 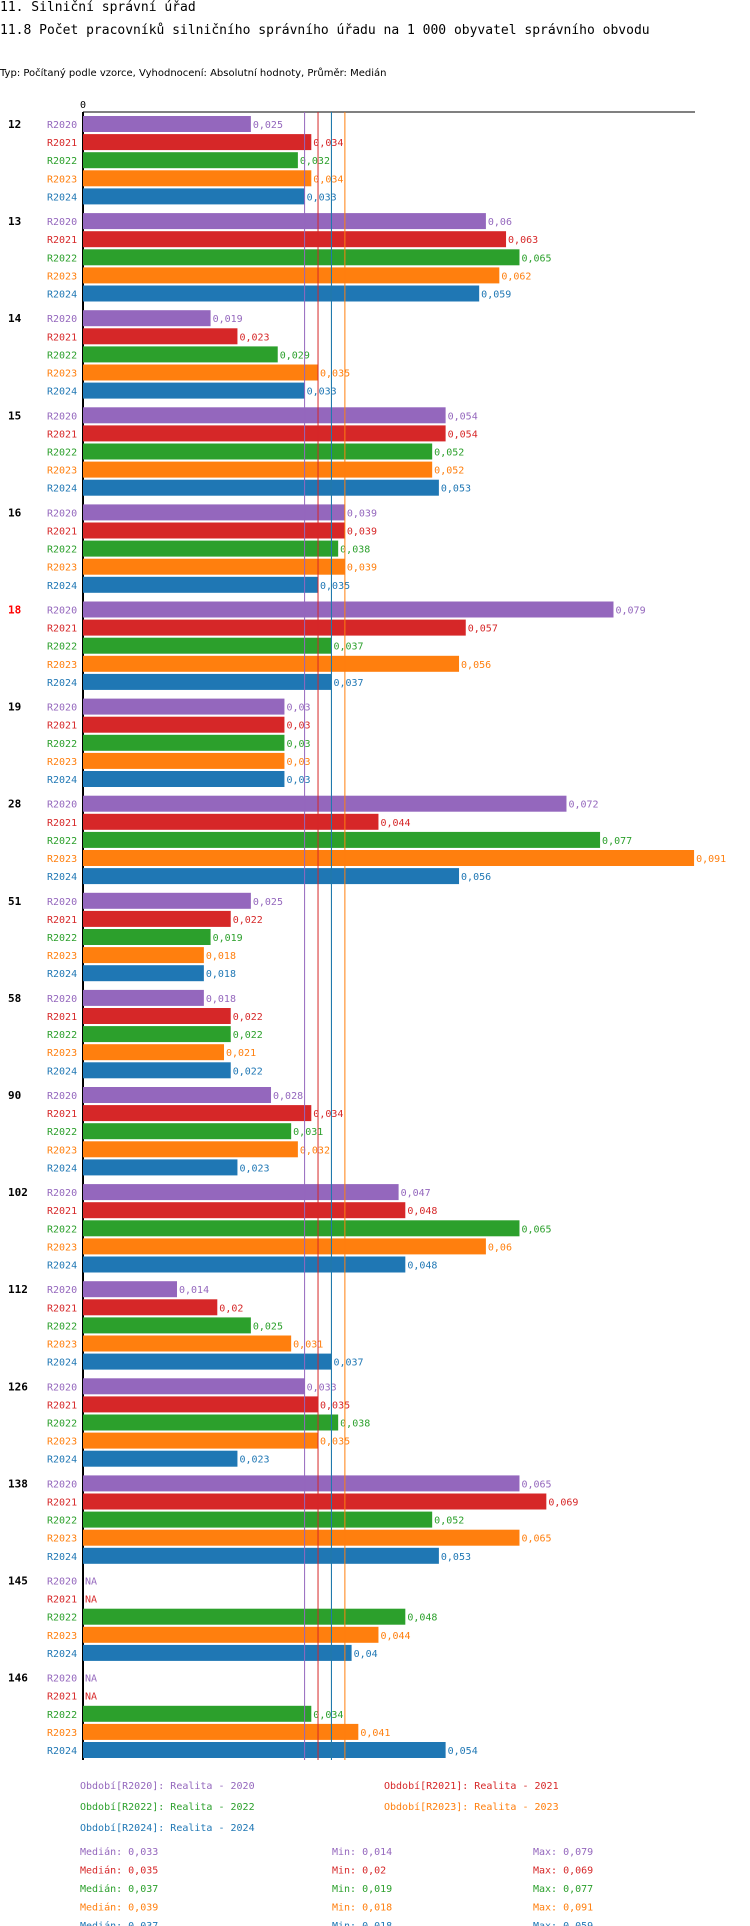 I want to click on legend-item: Období[R2020]: Realita - 2020, so click(x=167, y=1786).